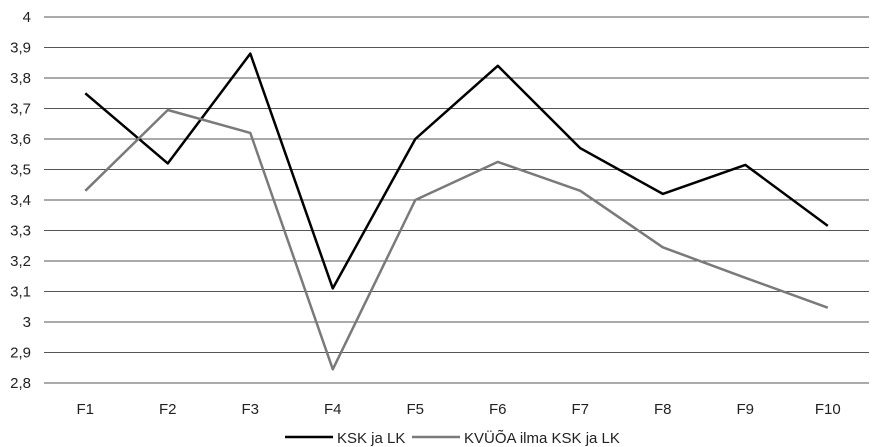 This screenshot has width=883, height=447. What do you see at coordinates (542, 438) in the screenshot?
I see `legend-label-kvuoa-ilma-ksk-ja-lk: KVÜÕA ilma KSK ja LK` at bounding box center [542, 438].